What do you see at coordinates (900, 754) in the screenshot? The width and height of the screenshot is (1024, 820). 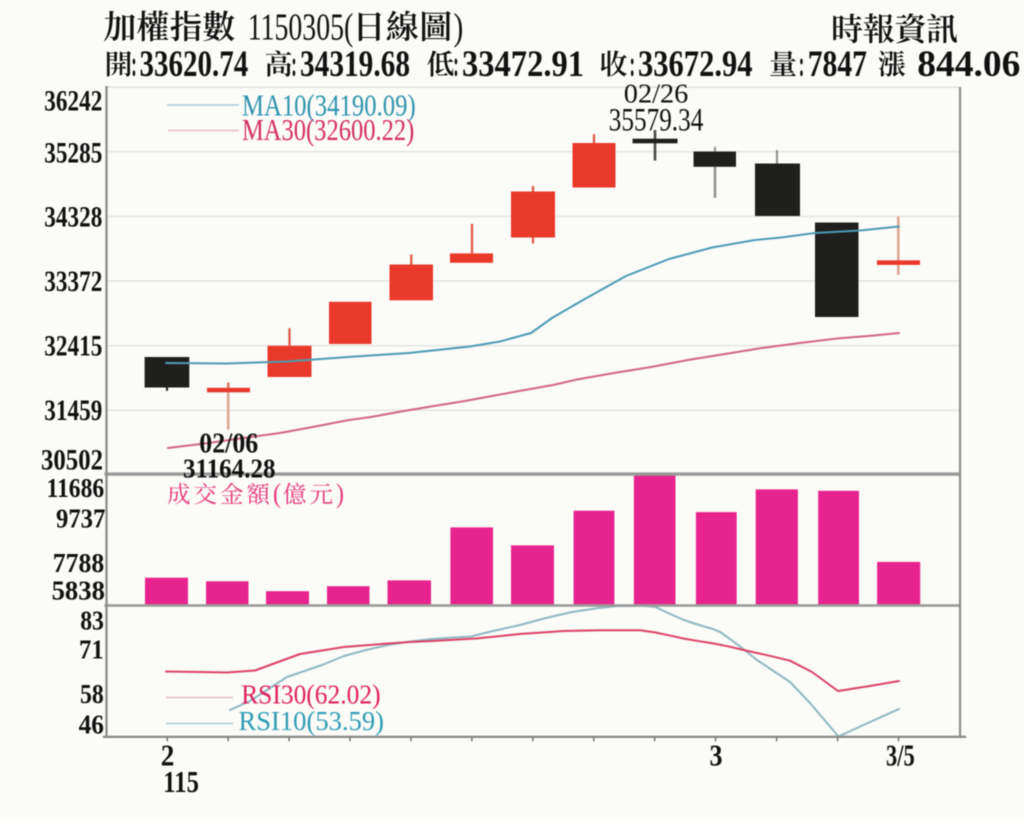 I see `svg-text: 3/5` at bounding box center [900, 754].